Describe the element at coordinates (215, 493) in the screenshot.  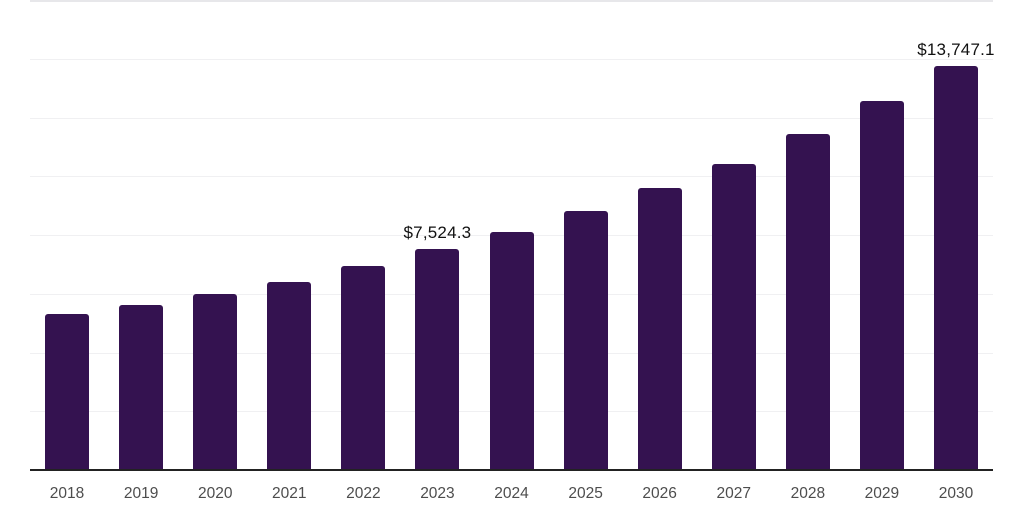
I see `x-tick-label: 2020` at that location.